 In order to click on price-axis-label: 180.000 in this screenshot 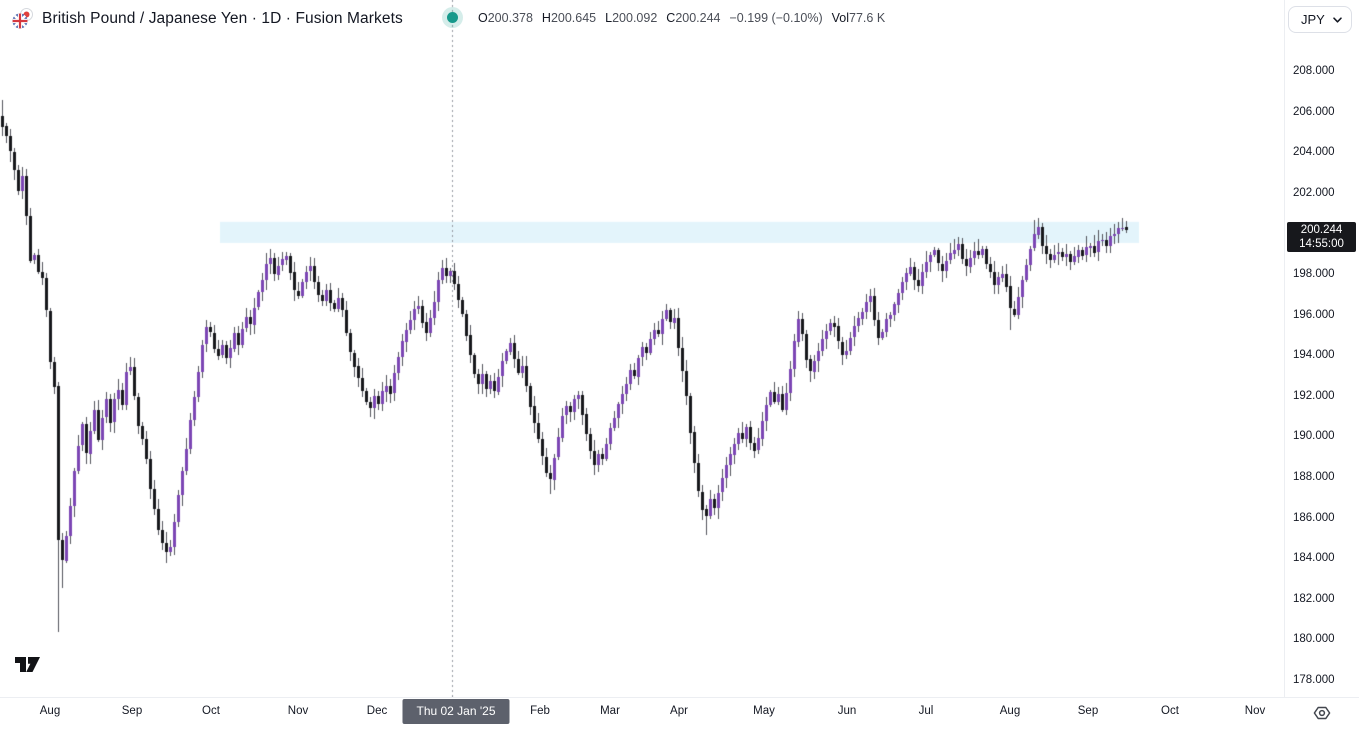, I will do `click(1314, 639)`.